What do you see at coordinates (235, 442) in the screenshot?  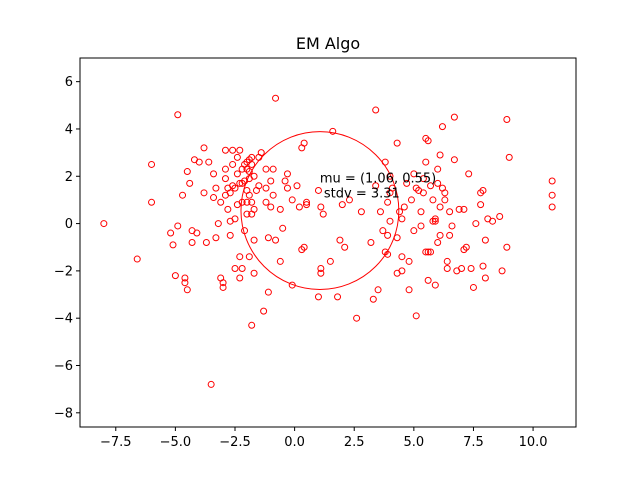 I see `x-tick-label-2: −2.5` at bounding box center [235, 442].